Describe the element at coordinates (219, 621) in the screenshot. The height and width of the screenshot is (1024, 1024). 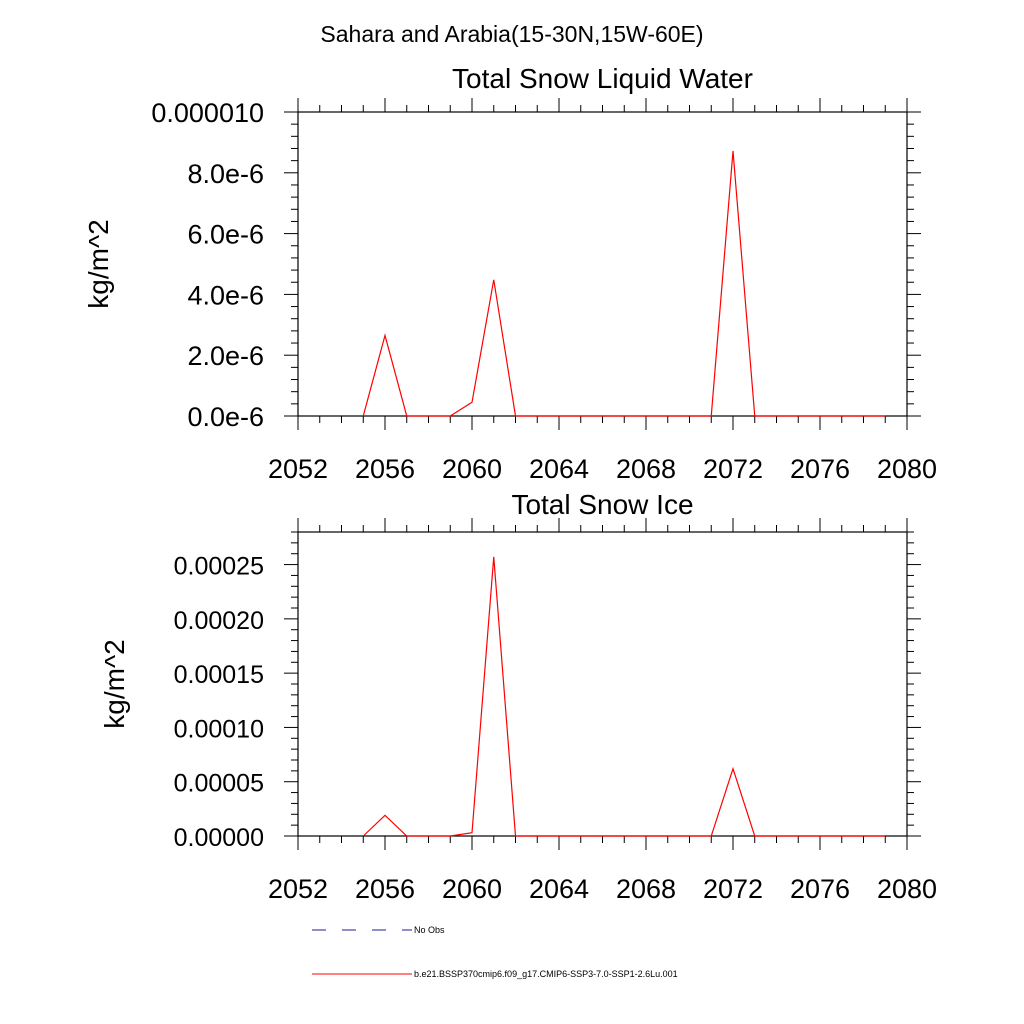
I see `y-tick-label: 0.00020` at that location.